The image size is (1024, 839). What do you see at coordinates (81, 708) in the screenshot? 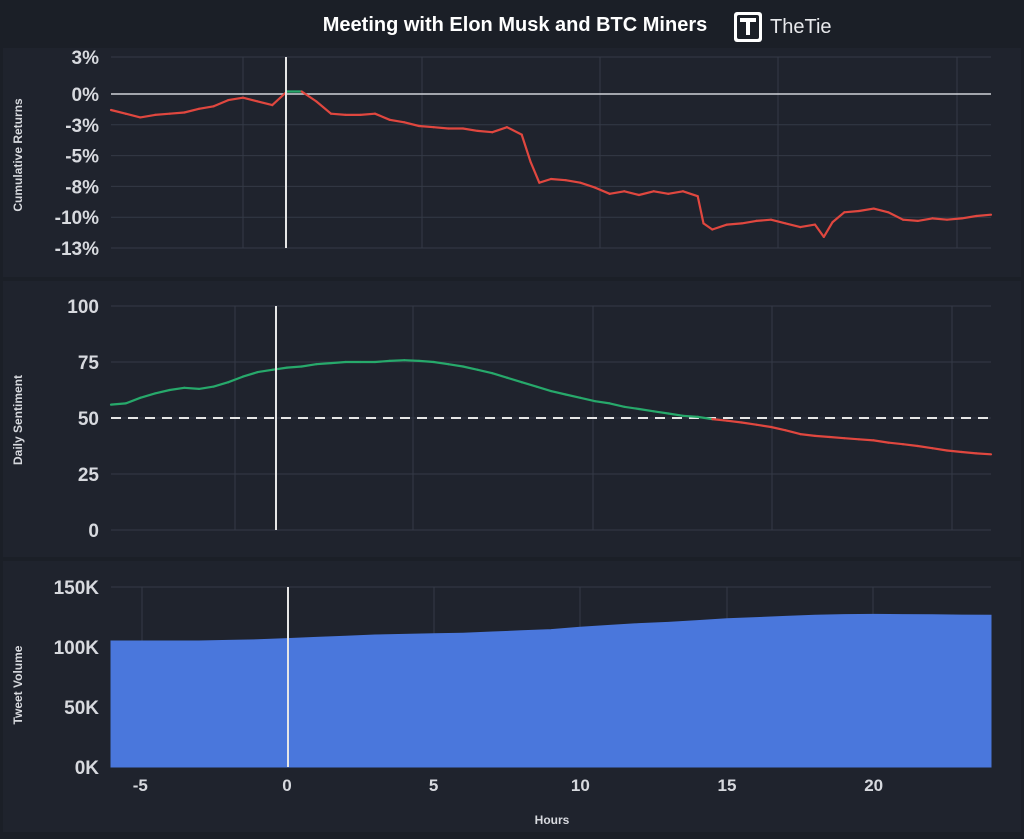
I see `y-tick-label: 50K` at bounding box center [81, 708].